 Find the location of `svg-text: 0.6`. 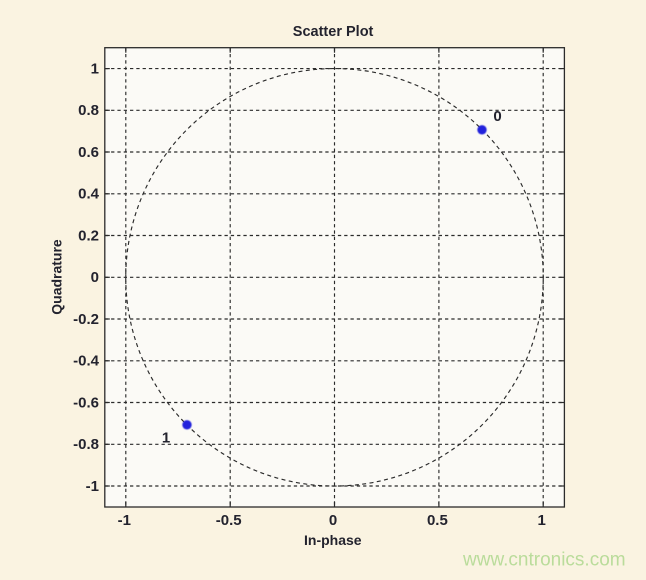

svg-text: 0.6 is located at coordinates (88, 152).